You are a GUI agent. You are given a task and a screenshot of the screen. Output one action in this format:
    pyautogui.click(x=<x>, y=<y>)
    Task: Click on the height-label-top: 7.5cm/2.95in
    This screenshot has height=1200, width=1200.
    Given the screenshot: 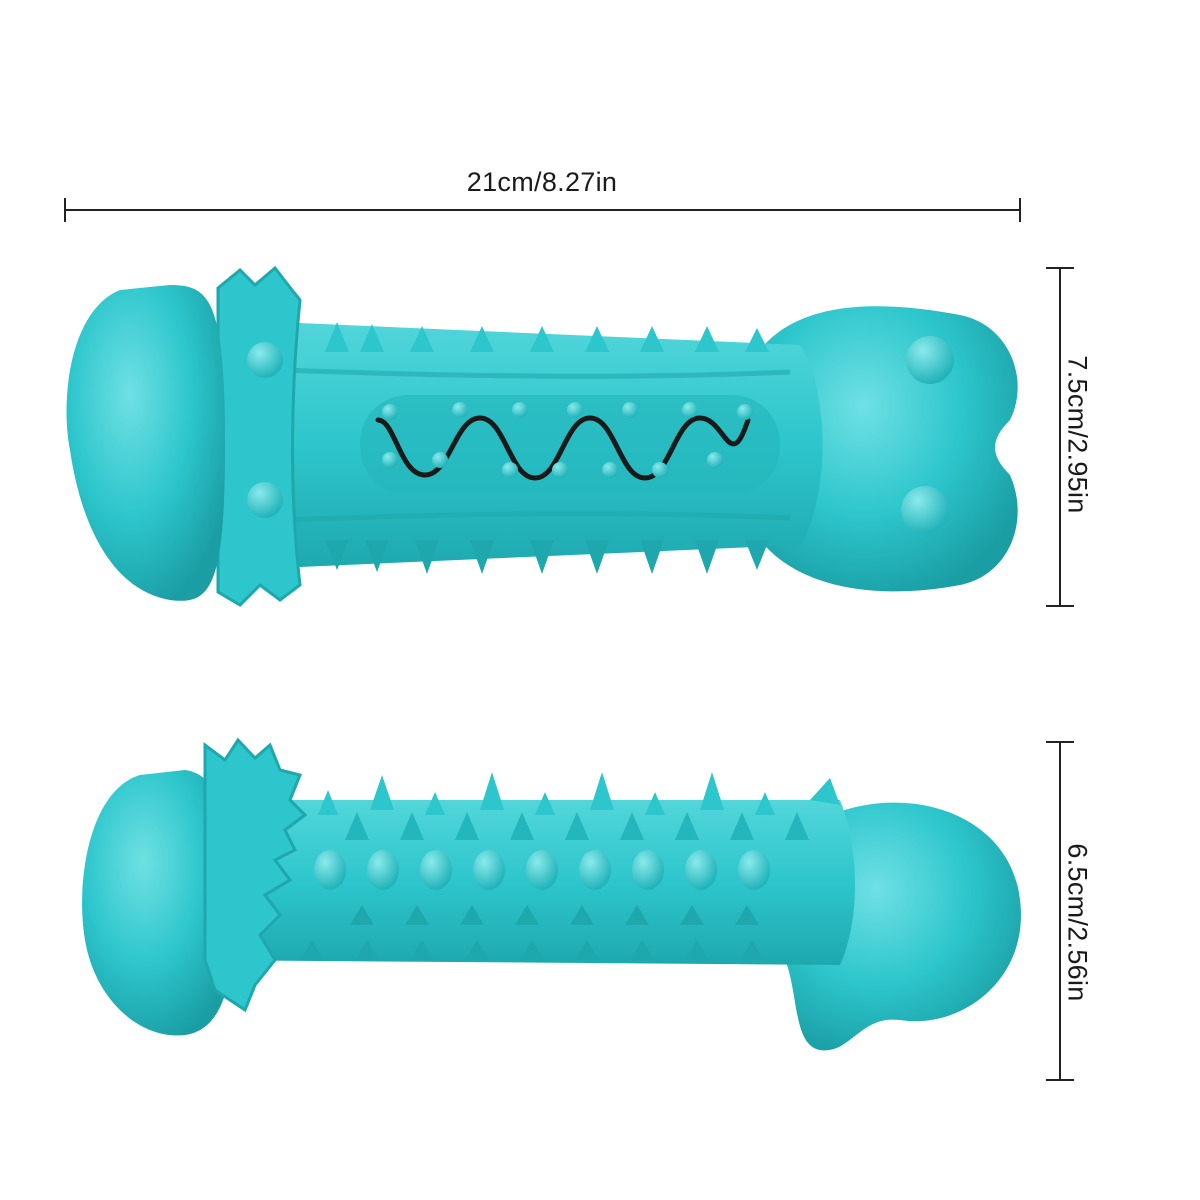 What is the action you would take?
    pyautogui.click(x=1077, y=434)
    